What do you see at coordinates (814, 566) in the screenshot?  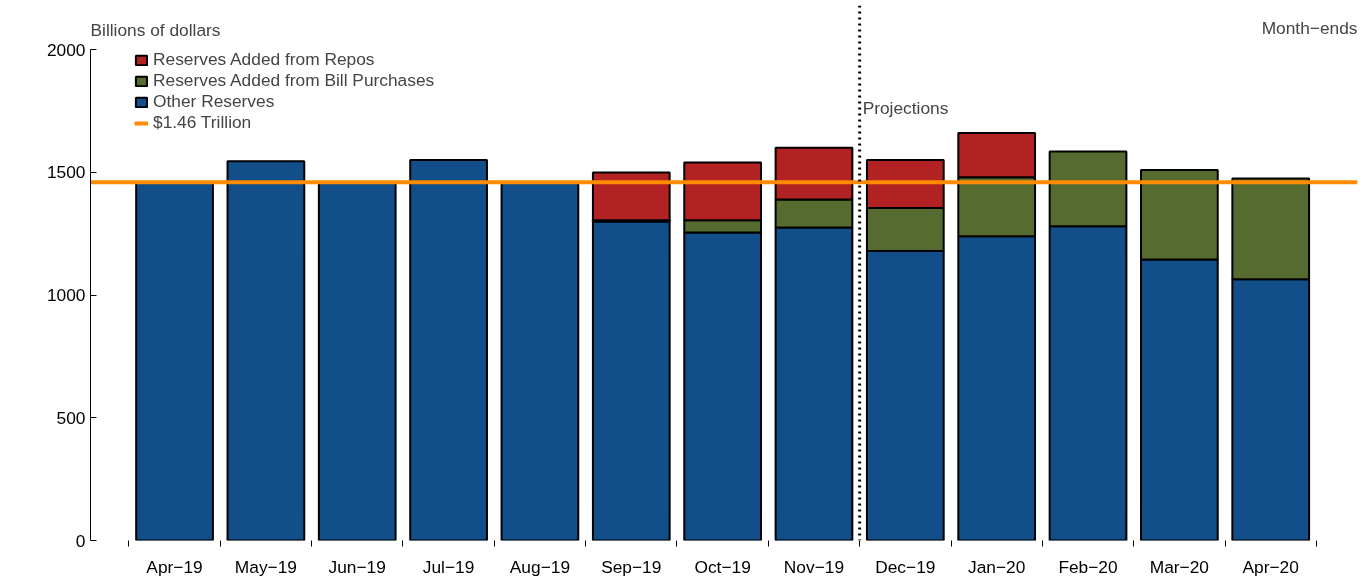 I see `x-tick-label: Nov−19` at bounding box center [814, 566].